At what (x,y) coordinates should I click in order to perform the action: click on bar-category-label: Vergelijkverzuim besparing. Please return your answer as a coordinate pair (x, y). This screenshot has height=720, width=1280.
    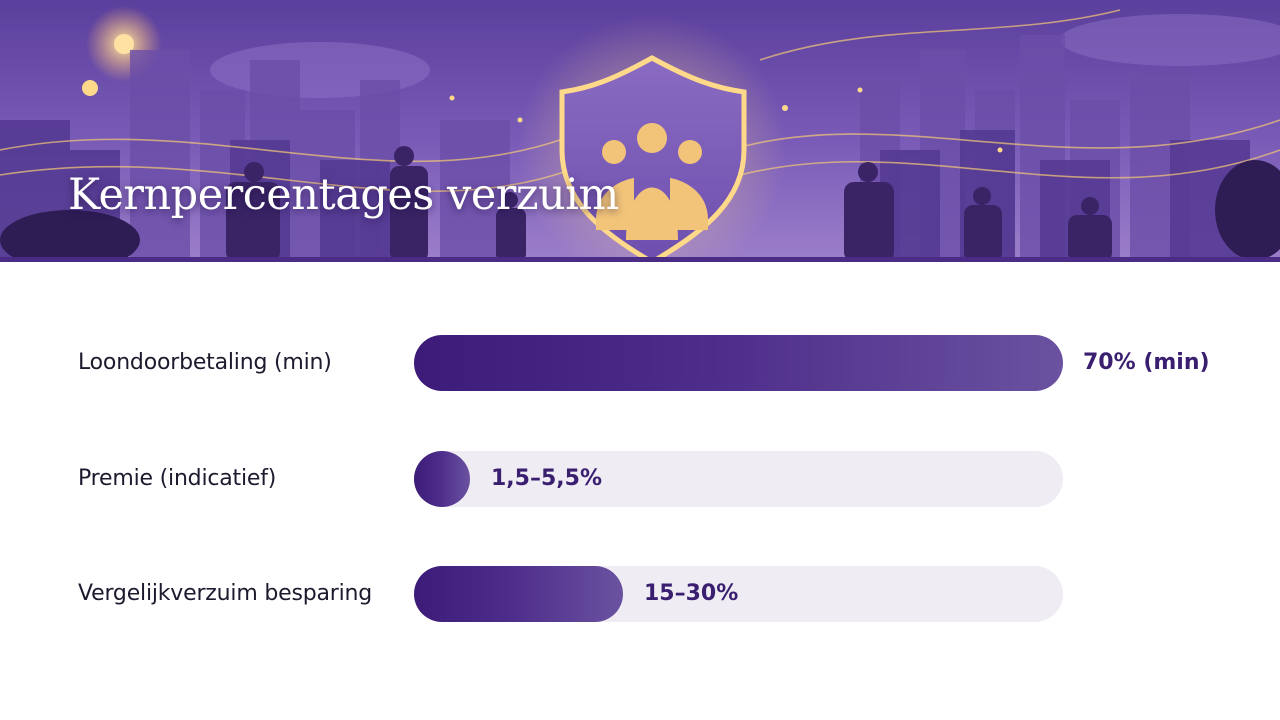
    Looking at the image, I should click on (225, 593).